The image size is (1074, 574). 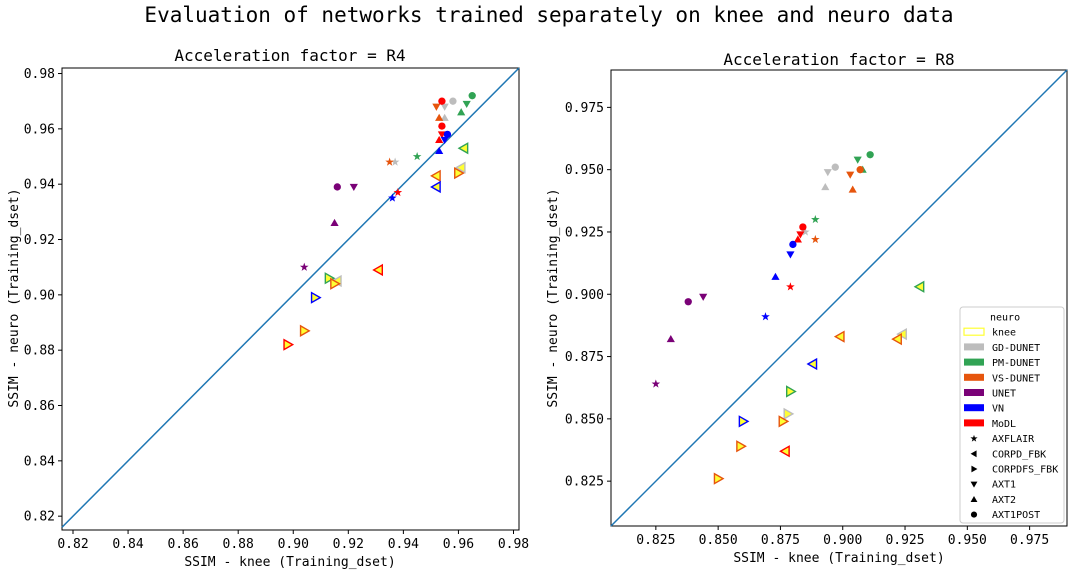 What do you see at coordinates (1004, 394) in the screenshot?
I see `legend-unet-label: UNET` at bounding box center [1004, 394].